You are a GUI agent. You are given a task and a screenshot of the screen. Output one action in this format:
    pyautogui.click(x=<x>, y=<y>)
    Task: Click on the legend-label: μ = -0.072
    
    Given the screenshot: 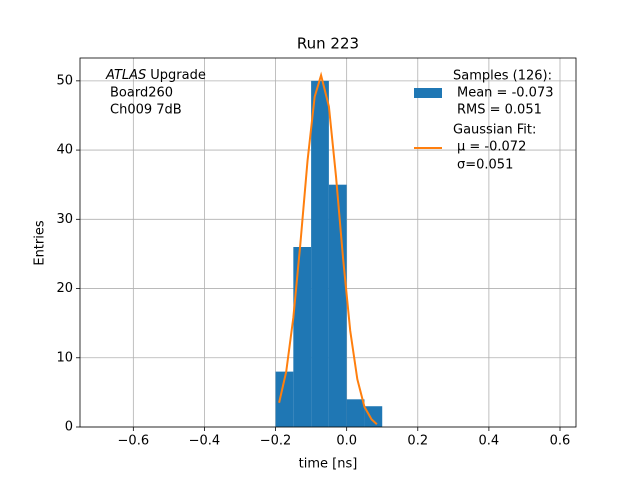 What is the action you would take?
    pyautogui.click(x=491, y=147)
    